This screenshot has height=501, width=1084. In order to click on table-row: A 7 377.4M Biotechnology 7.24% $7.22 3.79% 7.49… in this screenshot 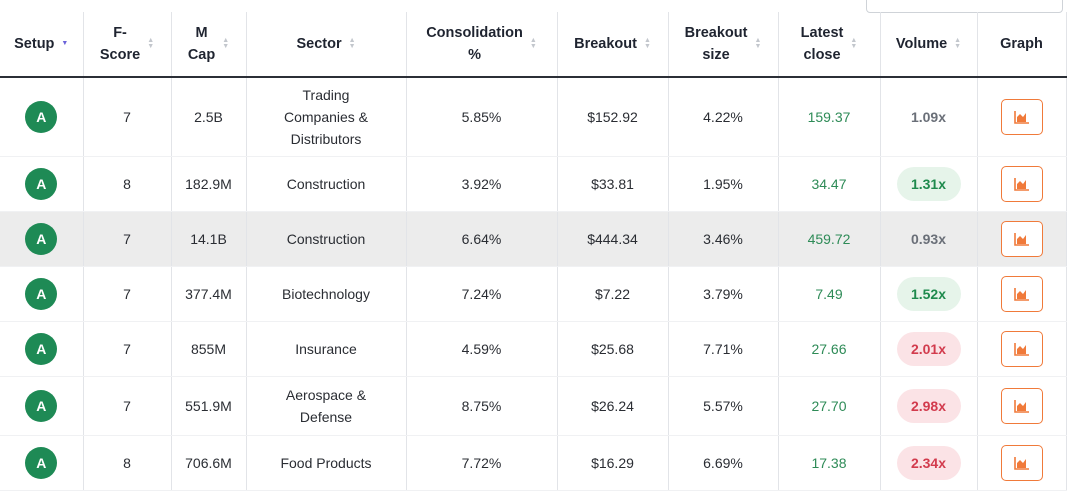, I will do `click(533, 294)`.